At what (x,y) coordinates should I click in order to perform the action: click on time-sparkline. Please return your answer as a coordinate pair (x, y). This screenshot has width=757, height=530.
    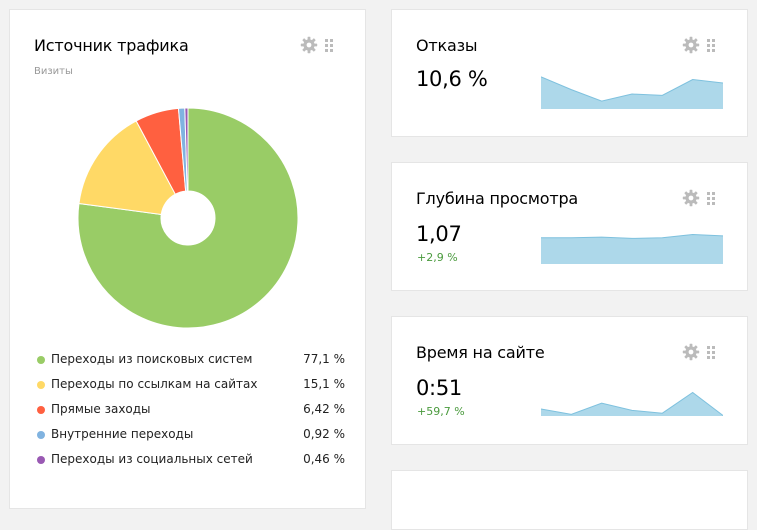
    Looking at the image, I should click on (632, 403).